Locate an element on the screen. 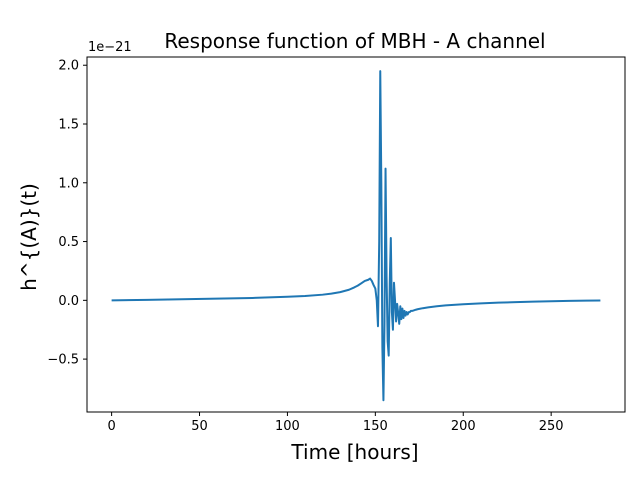 Image resolution: width=640 pixels, height=480 pixels. y-tick-label: 1.5 is located at coordinates (68, 125).